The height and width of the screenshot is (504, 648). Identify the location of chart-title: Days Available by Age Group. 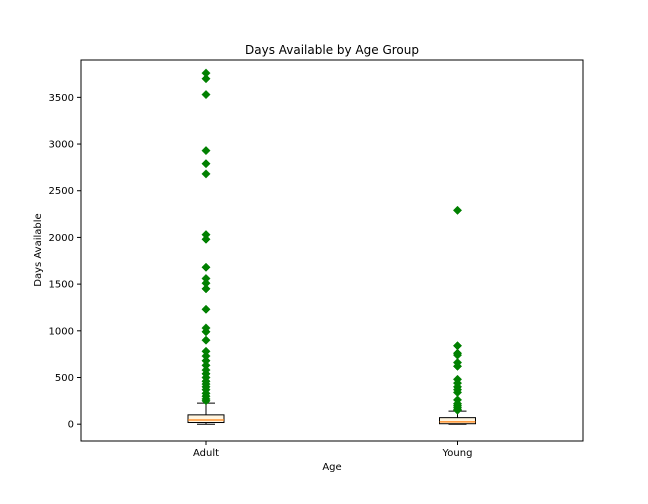
(332, 50).